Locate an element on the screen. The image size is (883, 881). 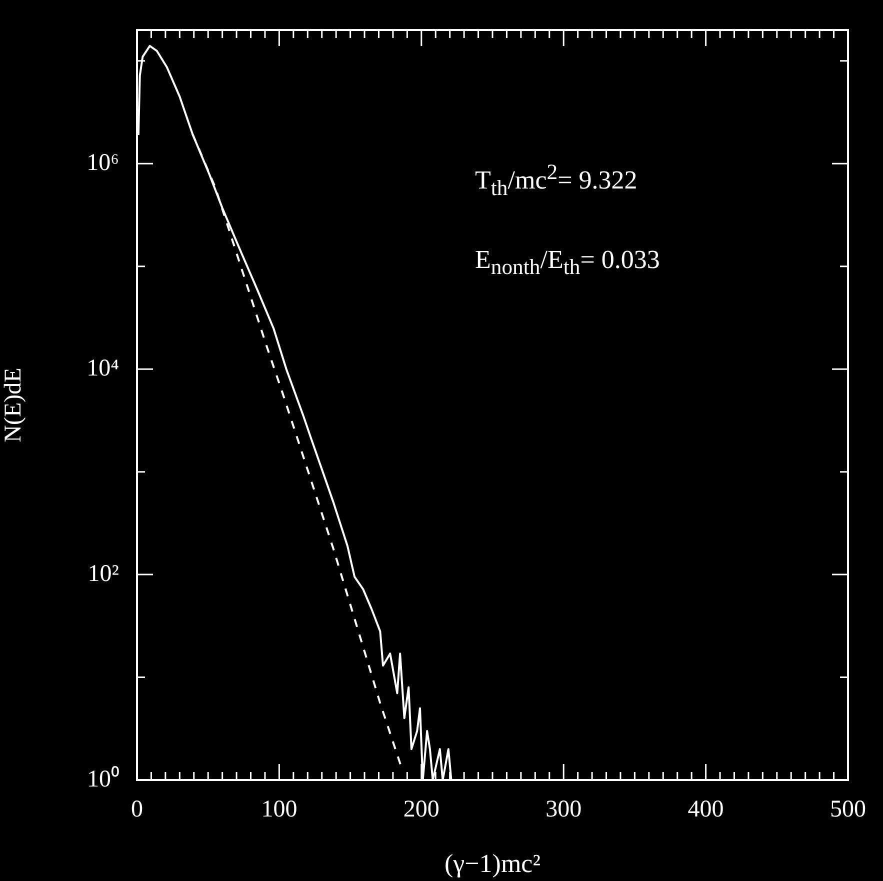
x-tick-label: 0 is located at coordinates (137, 809).